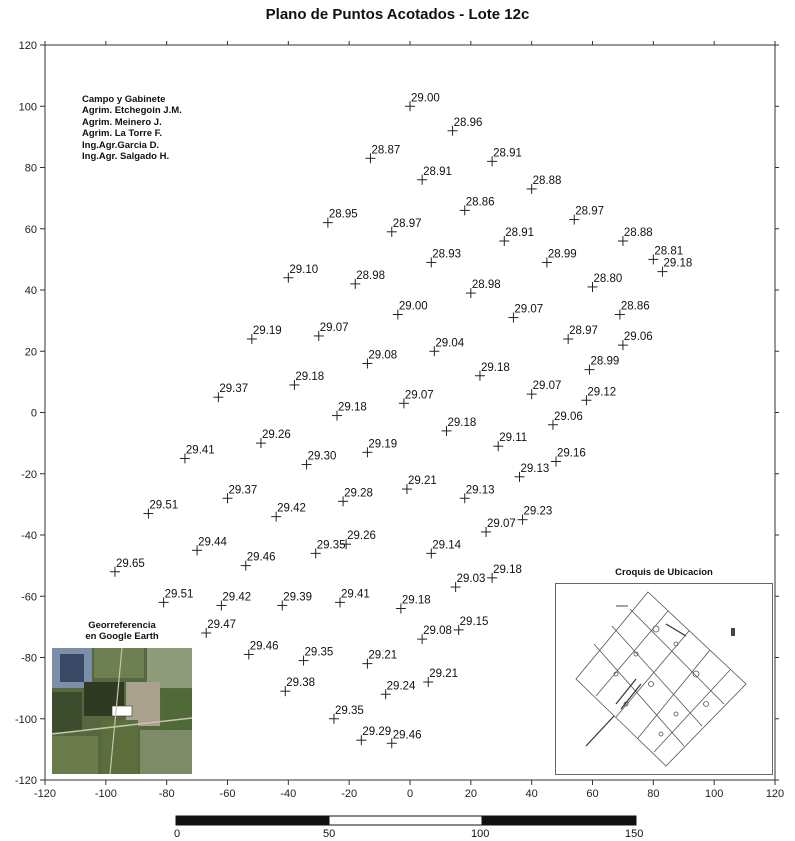 The height and width of the screenshot is (841, 795). Describe the element at coordinates (31, 230) in the screenshot. I see `y-tick-label: 60` at that location.